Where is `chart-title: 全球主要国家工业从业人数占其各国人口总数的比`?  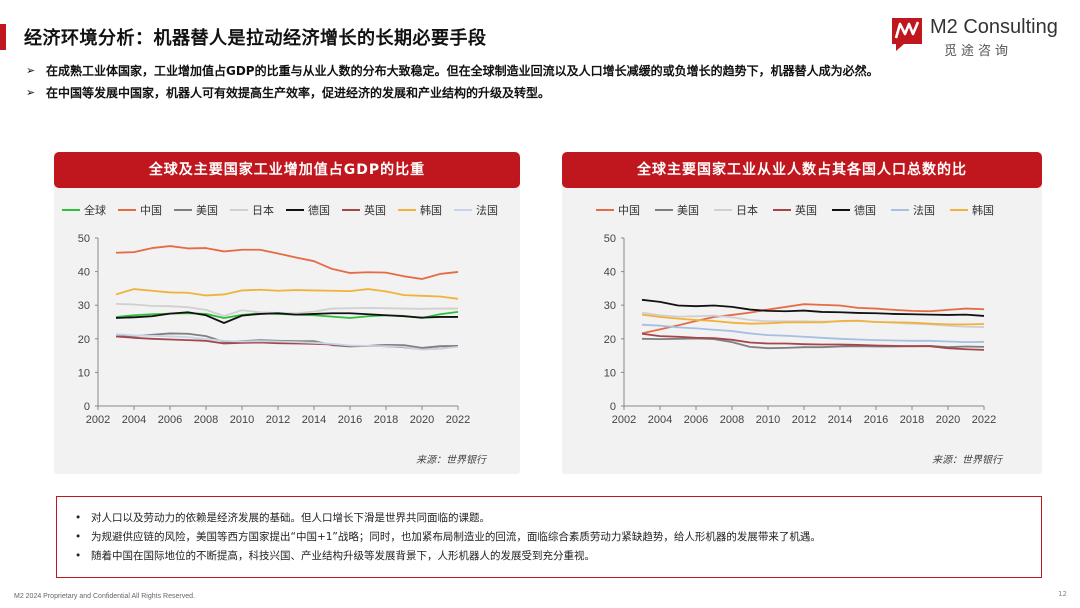 chart-title: 全球主要国家工业从业人数占其各国人口总数的比 is located at coordinates (802, 170).